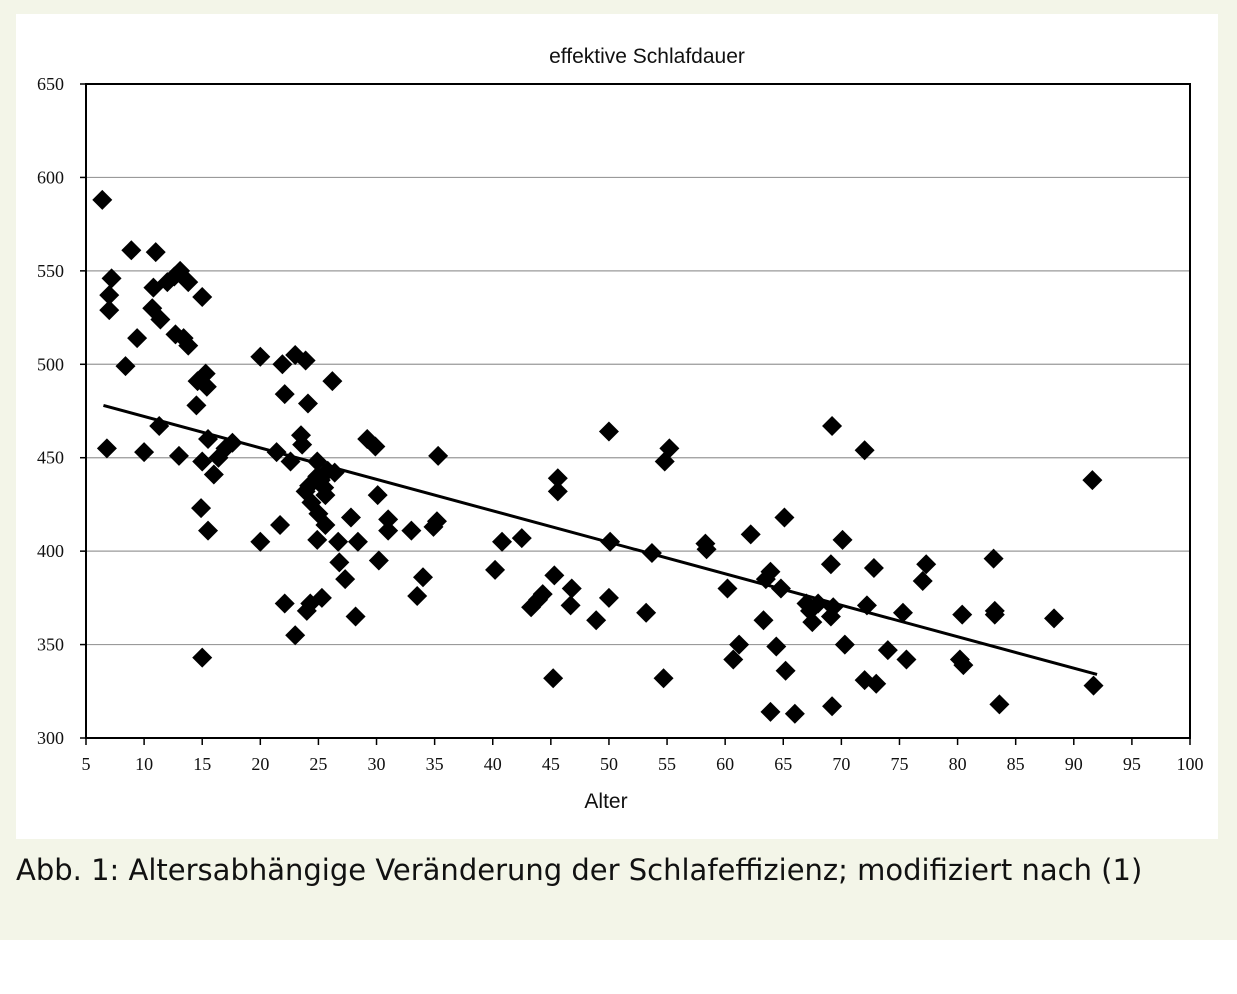 The image size is (1237, 994). I want to click on x-tick-label: 45, so click(551, 764).